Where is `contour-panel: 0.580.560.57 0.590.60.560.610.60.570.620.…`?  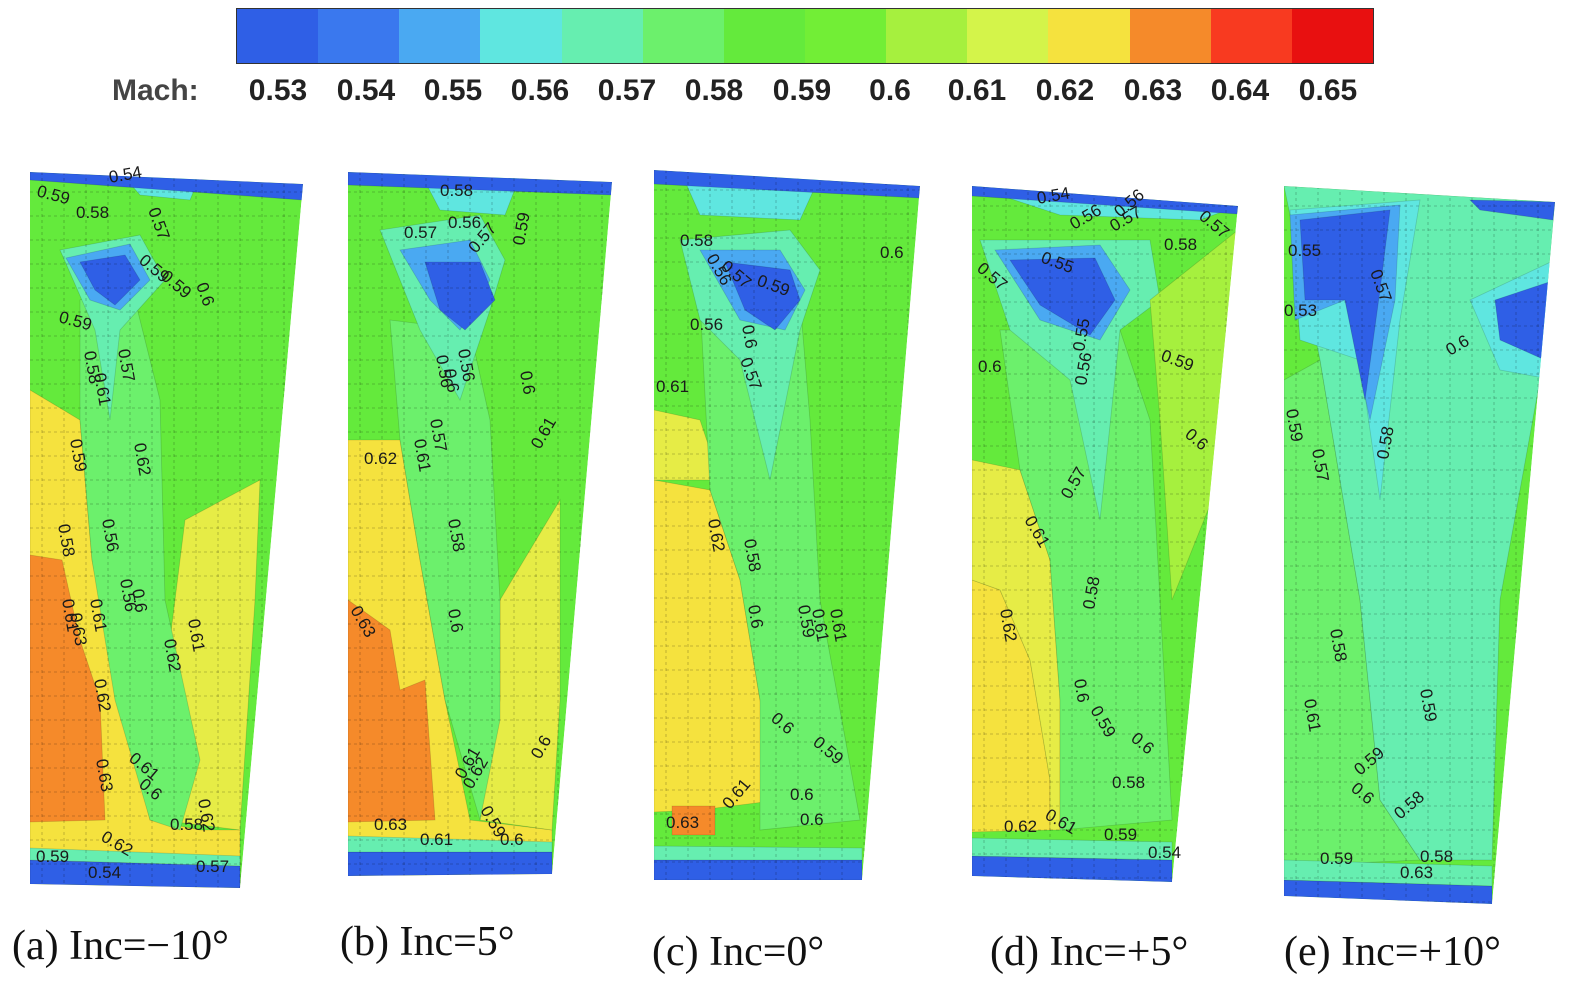
contour-panel: 0.580.560.57 0.590.60.560.610.60.570.620.… is located at coordinates (787, 525).